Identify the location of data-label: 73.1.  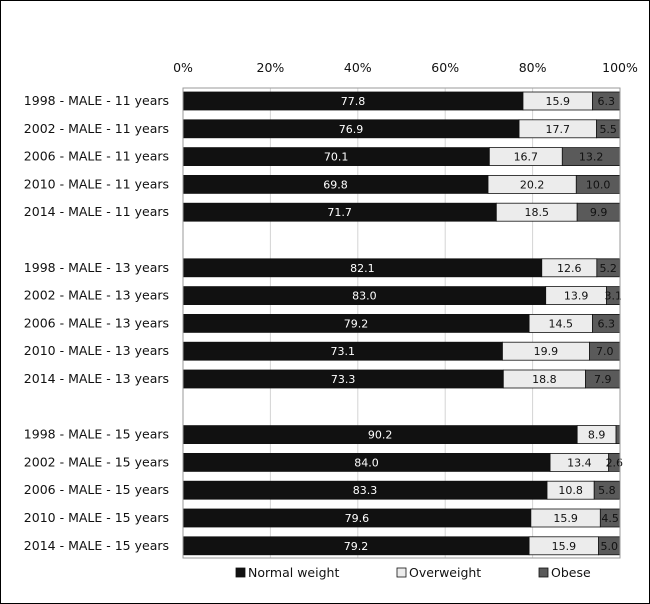
(342, 351).